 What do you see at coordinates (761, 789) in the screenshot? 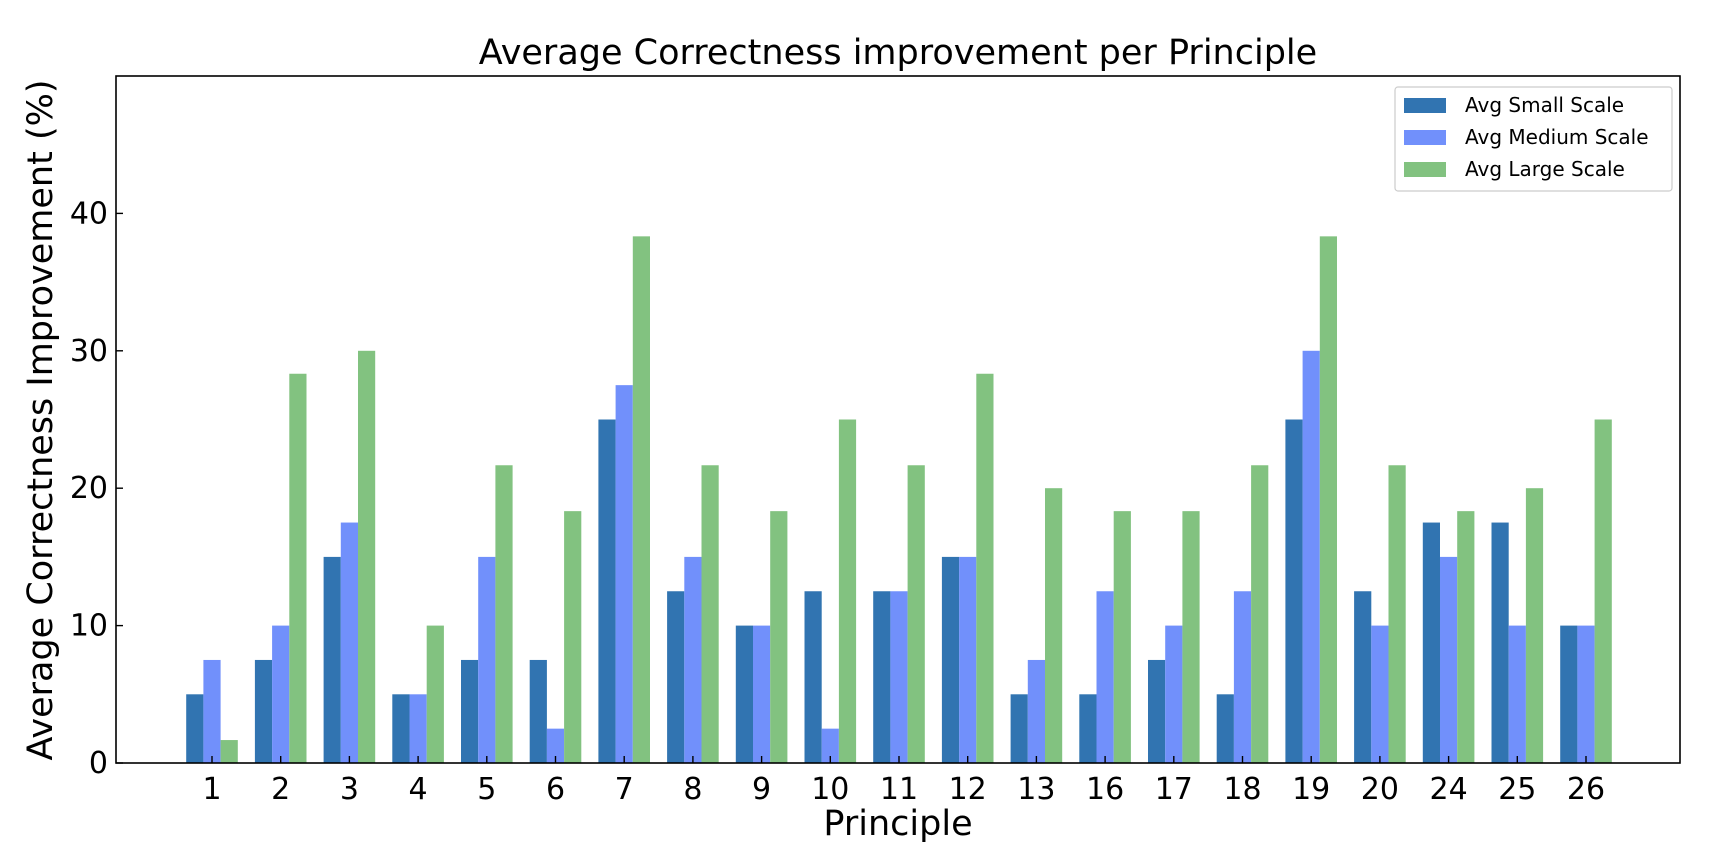
I see `x-tick-label: 9` at bounding box center [761, 789].